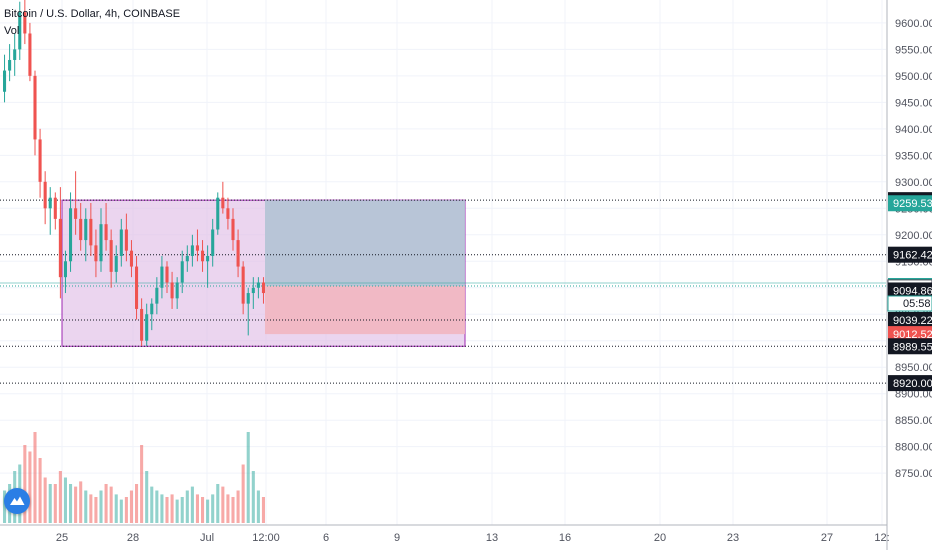  Describe the element at coordinates (913, 448) in the screenshot. I see `price-tick-label: 8800.00` at that location.